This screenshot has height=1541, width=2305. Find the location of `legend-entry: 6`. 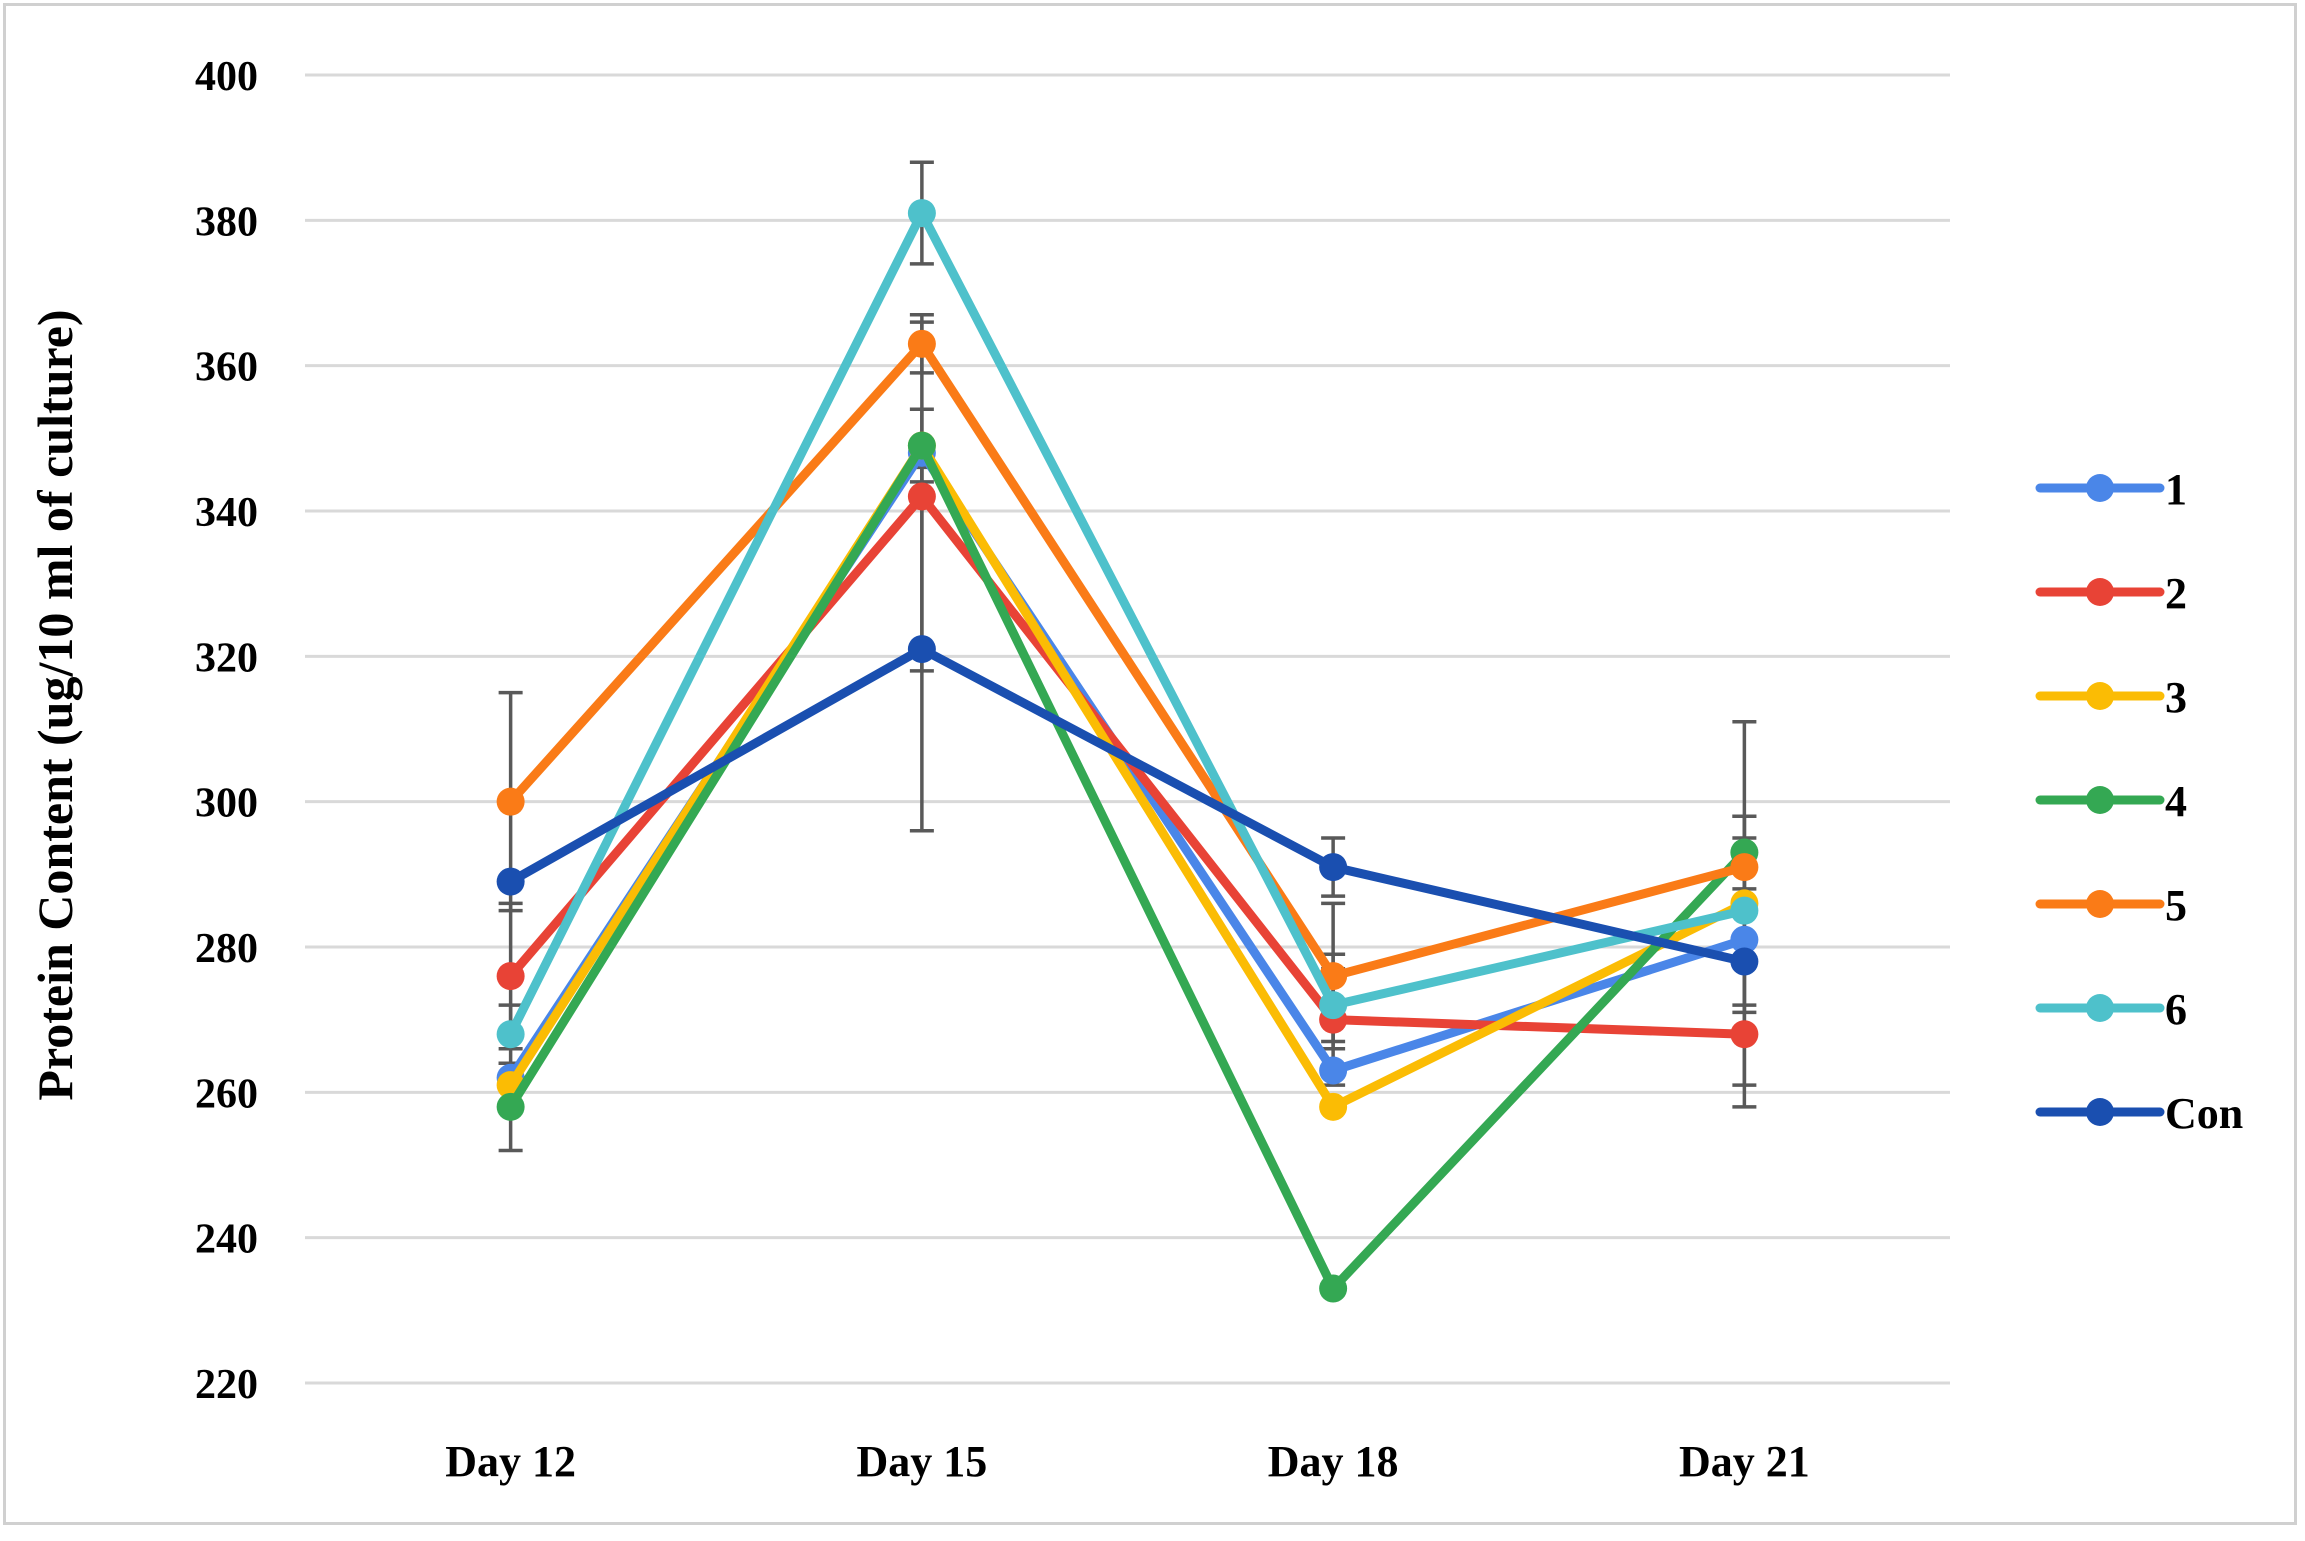

legend-entry: 6 is located at coordinates (2111, 1009).